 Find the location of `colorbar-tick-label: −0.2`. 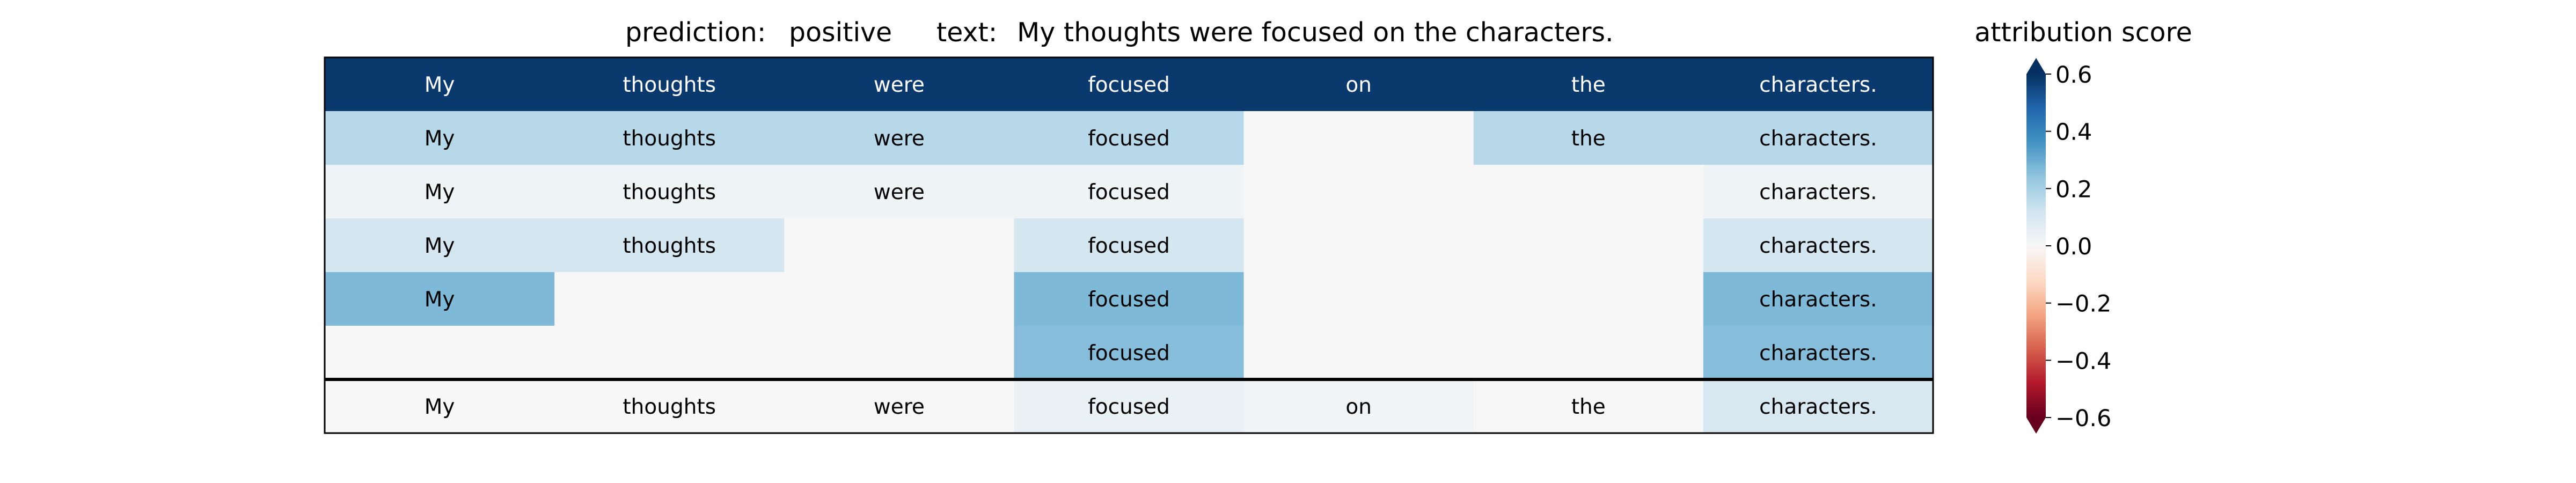

colorbar-tick-label: −0.2 is located at coordinates (2083, 304).